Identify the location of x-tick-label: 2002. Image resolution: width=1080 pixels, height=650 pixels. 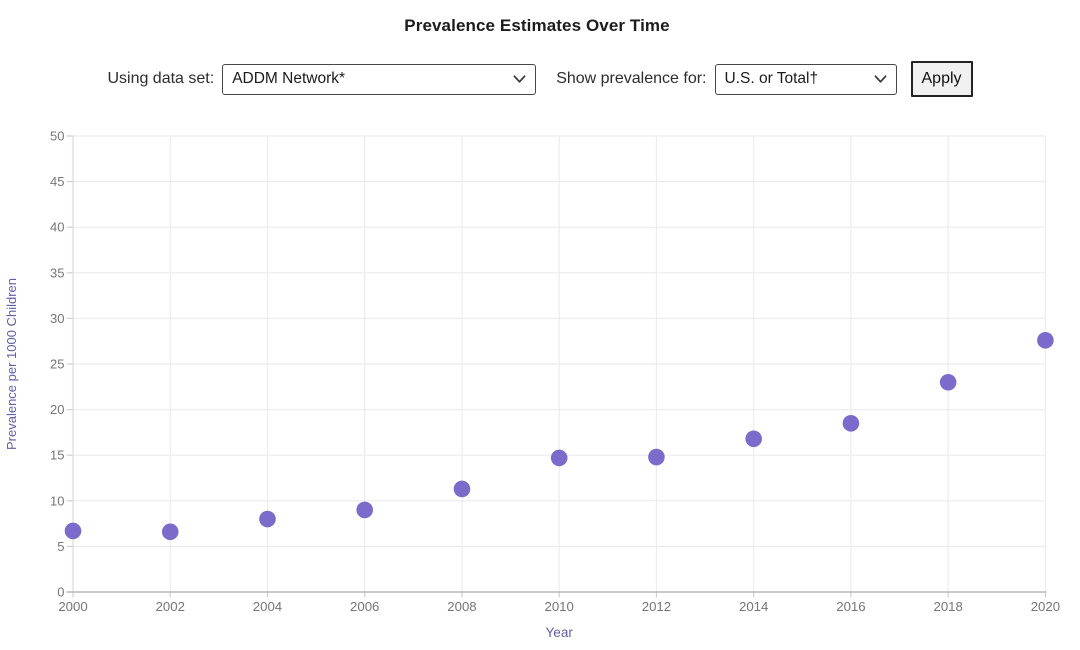
(170, 606).